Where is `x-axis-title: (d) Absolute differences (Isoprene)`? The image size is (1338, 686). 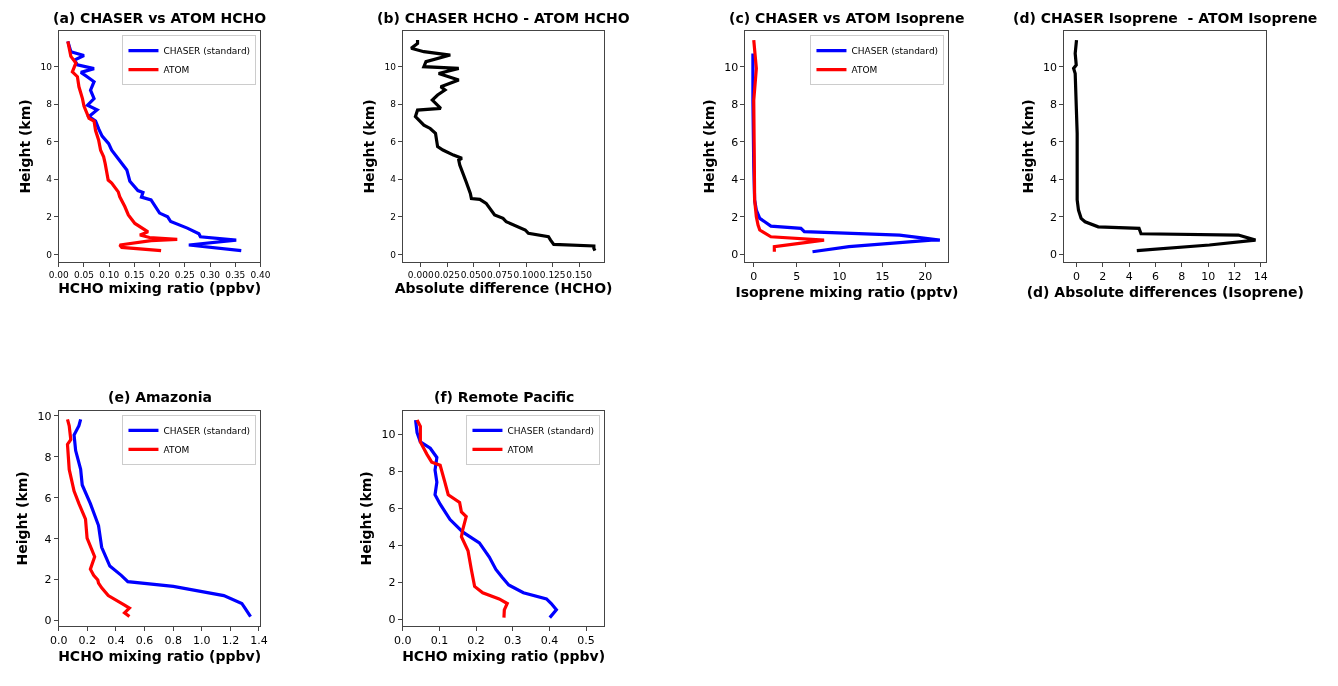 x-axis-title: (d) Absolute differences (Isoprene) is located at coordinates (1165, 291).